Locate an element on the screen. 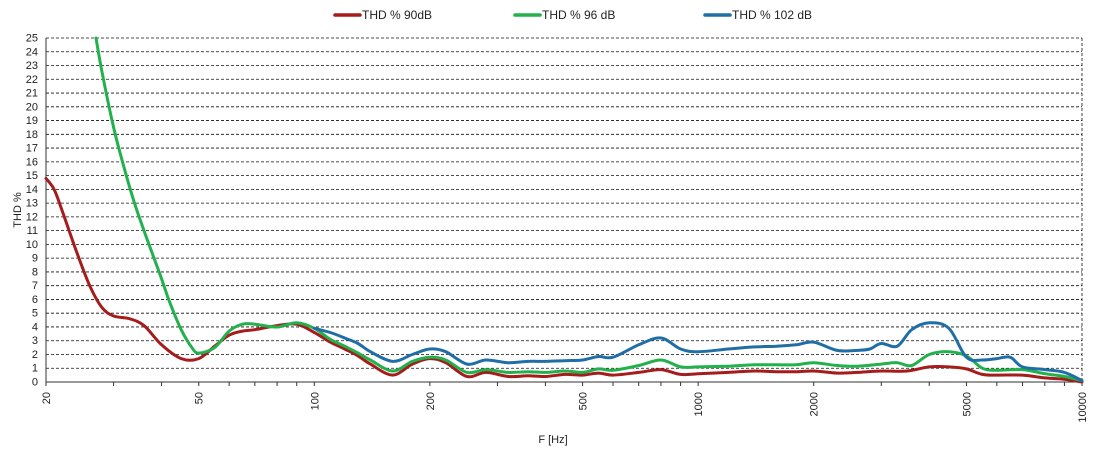 This screenshot has width=1093, height=449. y-tick-label: 10 is located at coordinates (32, 245).